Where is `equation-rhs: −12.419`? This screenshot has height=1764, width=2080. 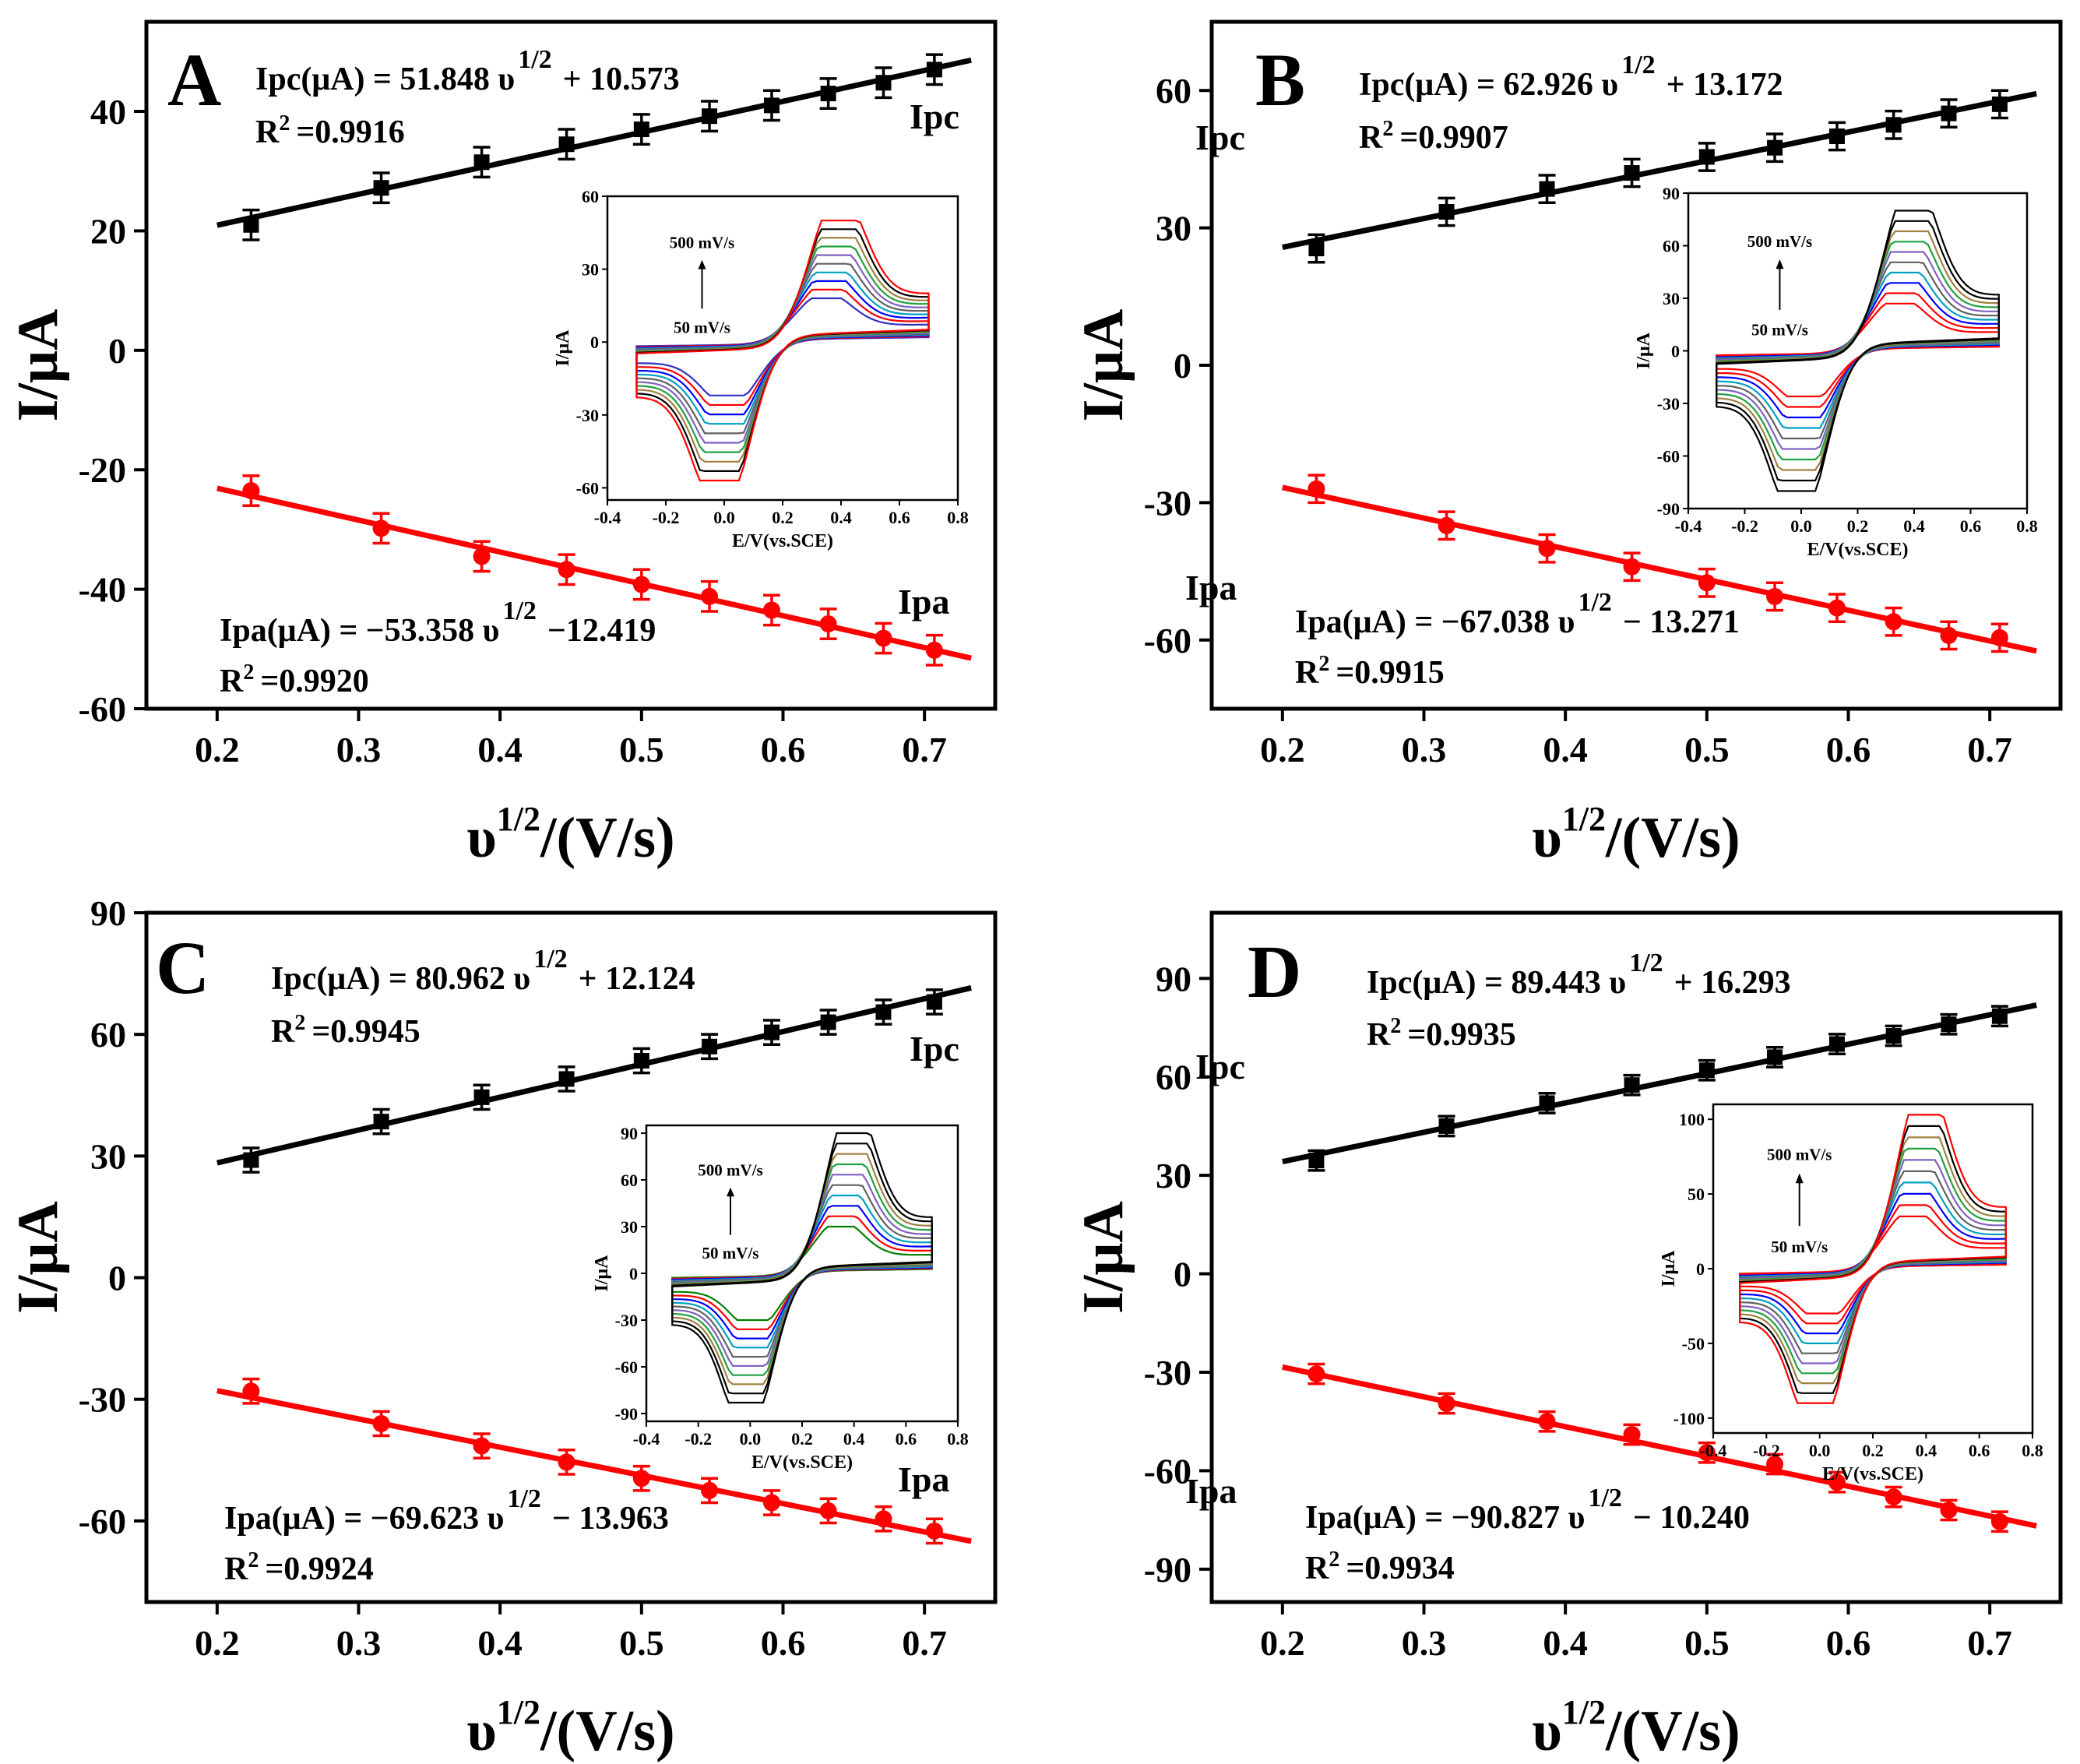
equation-rhs: −12.419 is located at coordinates (601, 631).